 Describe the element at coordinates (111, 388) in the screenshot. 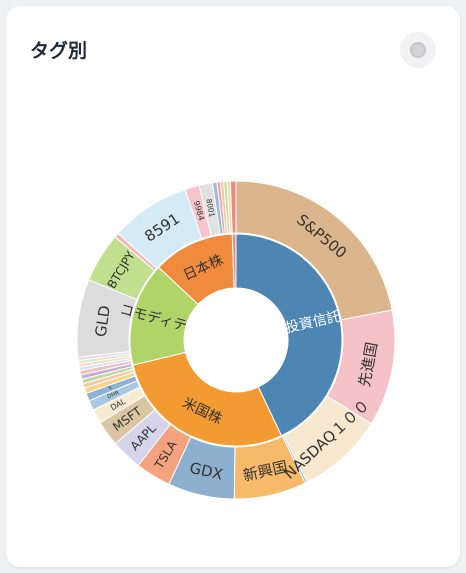

I see `outer-label-v: V` at that location.